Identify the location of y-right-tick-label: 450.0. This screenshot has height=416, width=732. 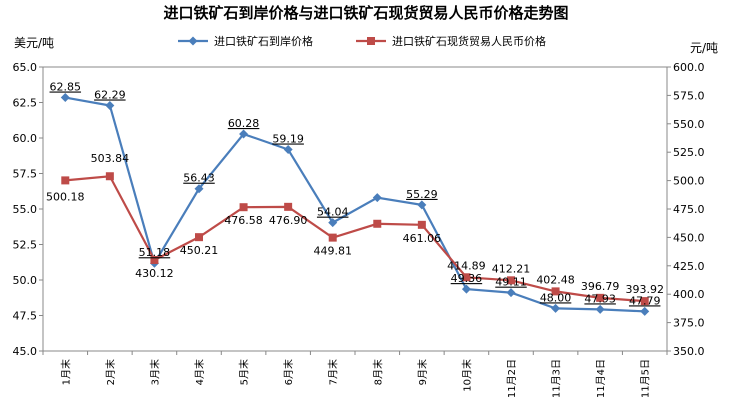
(689, 237).